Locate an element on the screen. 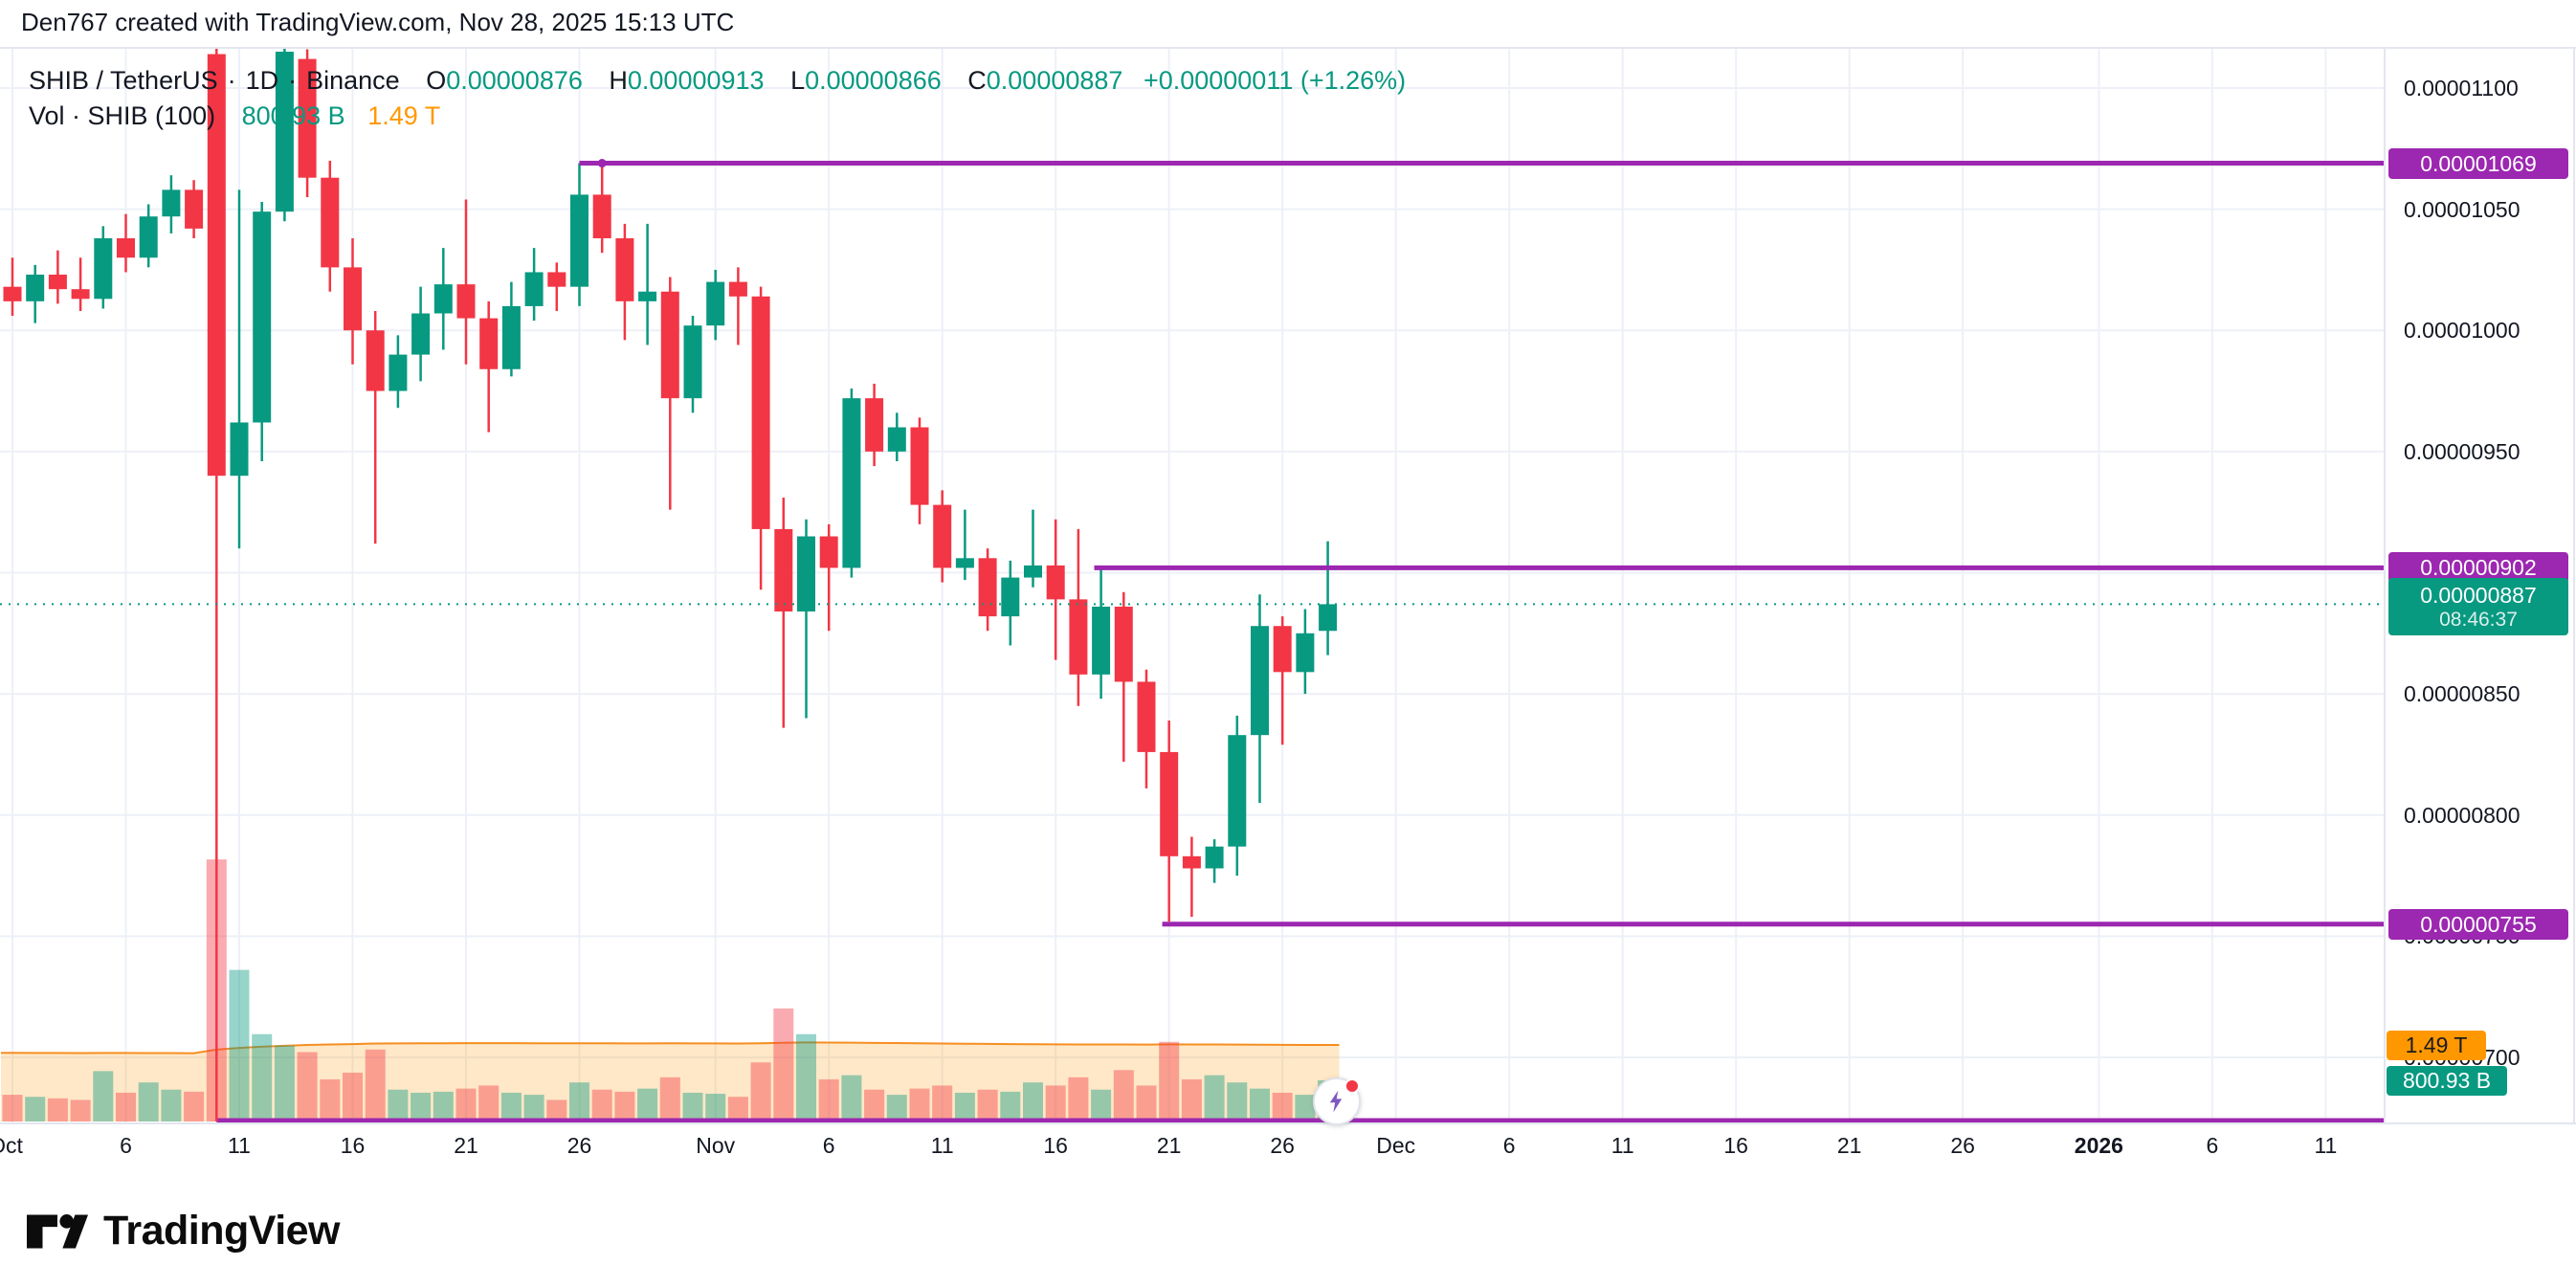 The image size is (2576, 1288). volume-row: Vol · SHIB (100) 800.93 B 1.49 T is located at coordinates (717, 116).